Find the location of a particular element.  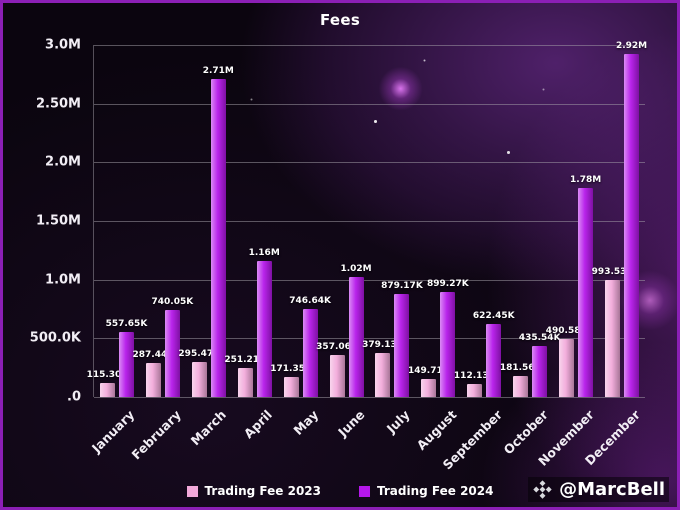

y-axis: .0 500.0K 1.0M 1.50M 2.0M 2.50M 3.0M is located at coordinates (46, 221).